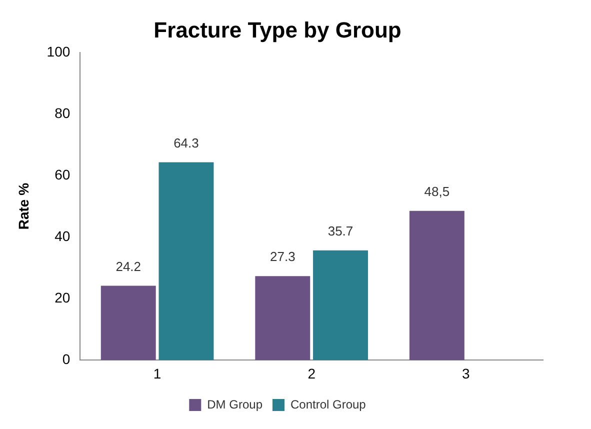  Describe the element at coordinates (62, 112) in the screenshot. I see `y-tick-label: 80` at that location.